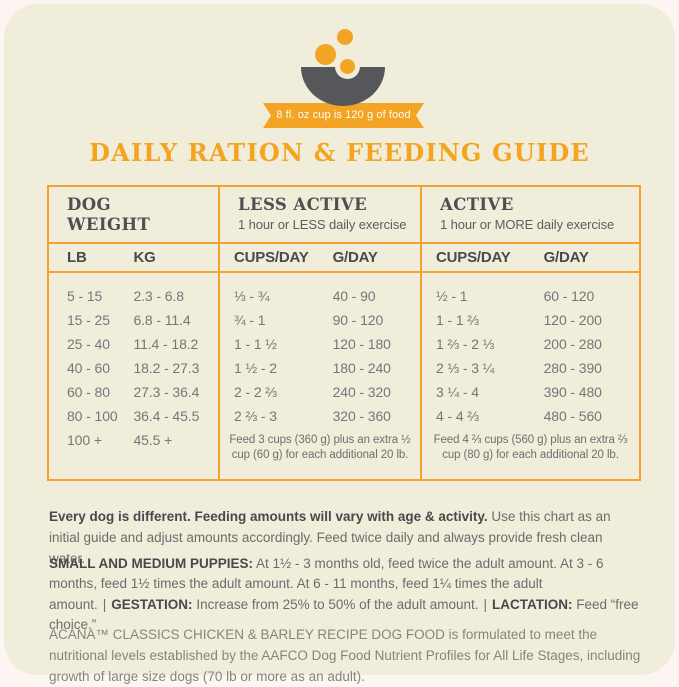 The height and width of the screenshot is (687, 679). I want to click on table-cell: 15 - 25, so click(88, 320).